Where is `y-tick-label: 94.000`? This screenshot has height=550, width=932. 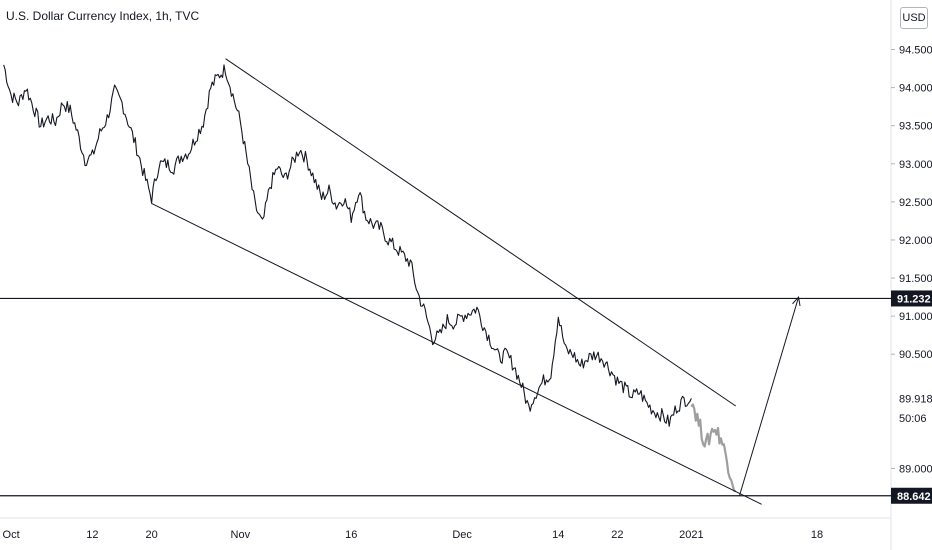
y-tick-label: 94.000 is located at coordinates (915, 89).